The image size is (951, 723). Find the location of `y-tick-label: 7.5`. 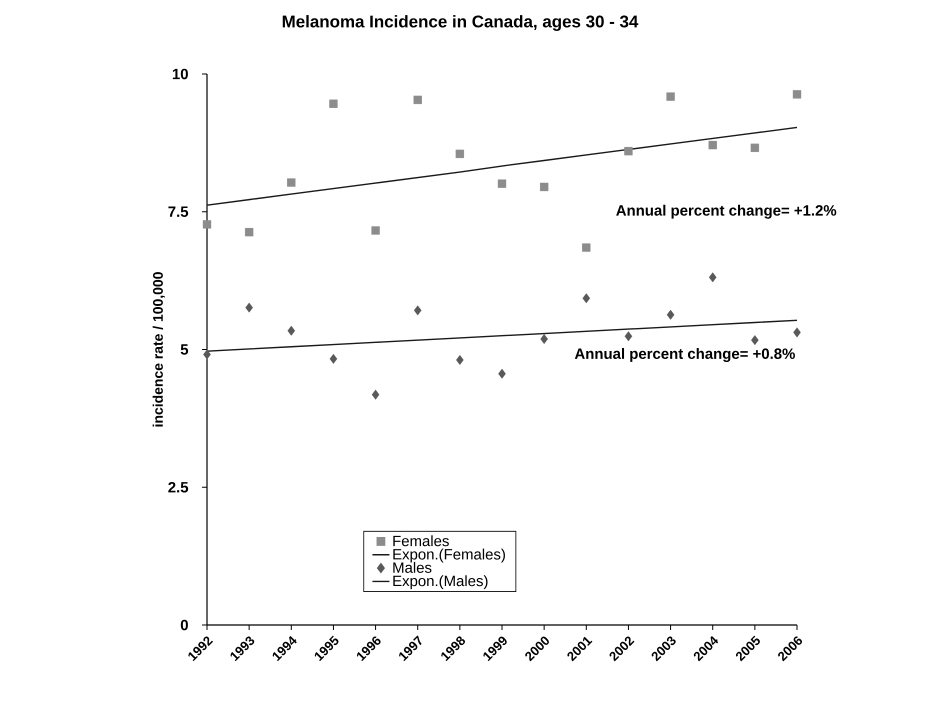

y-tick-label: 7.5 is located at coordinates (178, 211).